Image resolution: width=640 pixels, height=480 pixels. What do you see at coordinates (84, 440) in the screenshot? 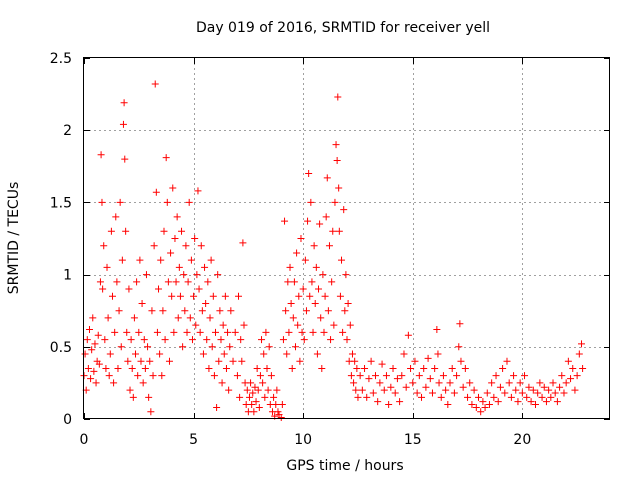
I see `x-tick-label: 0` at bounding box center [84, 440].